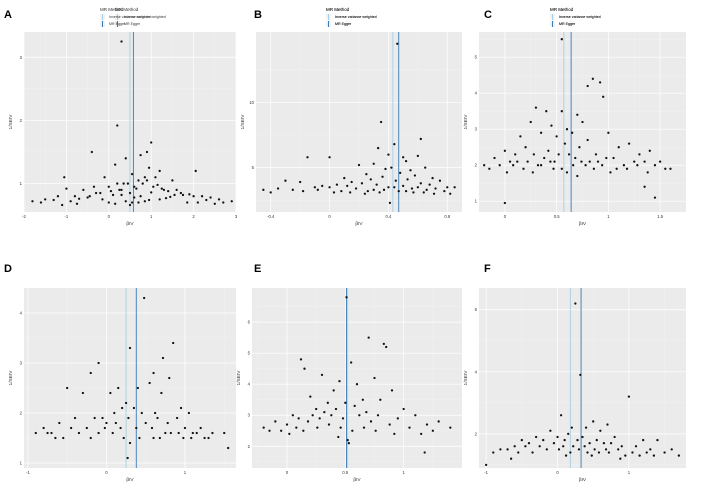 This screenshot has width=719, height=494. Describe the element at coordinates (130, 378) in the screenshot. I see `plot-background` at that location.